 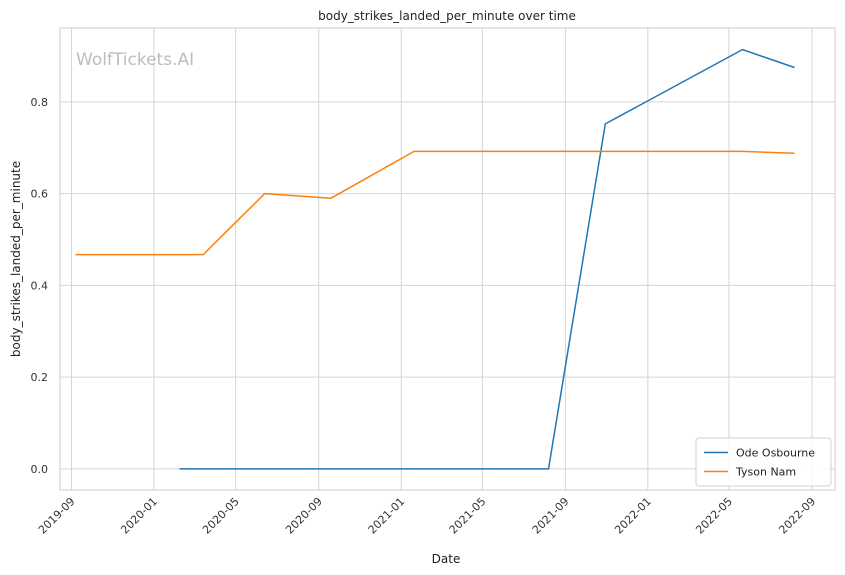 What do you see at coordinates (446, 559) in the screenshot?
I see `x-axis-label: Date` at bounding box center [446, 559].